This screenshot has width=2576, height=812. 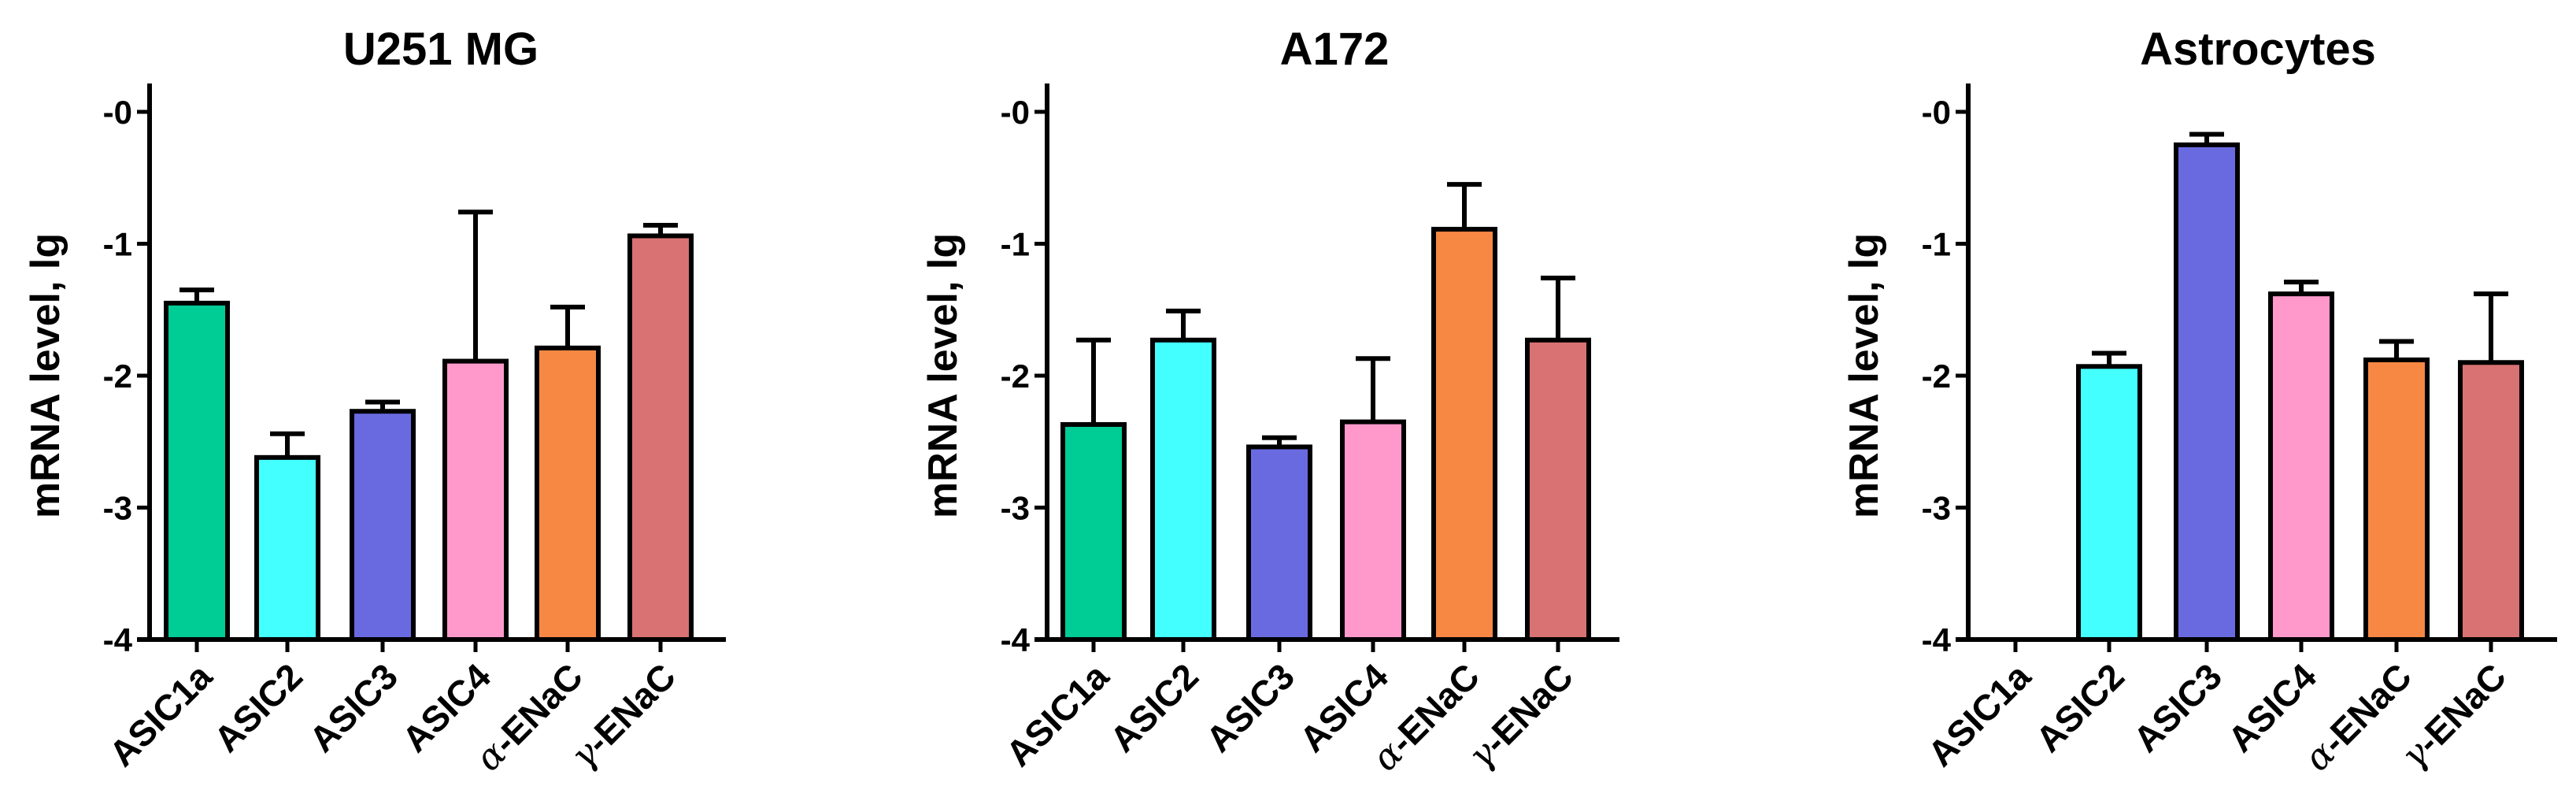 What do you see at coordinates (1335, 49) in the screenshot?
I see `chart-title: A172` at bounding box center [1335, 49].